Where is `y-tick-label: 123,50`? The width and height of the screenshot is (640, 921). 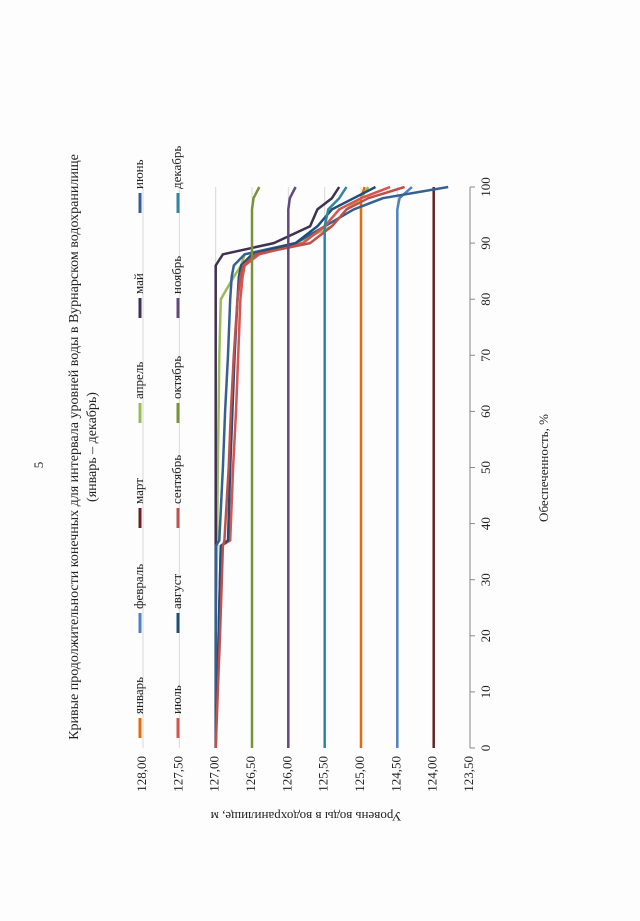 y-tick-label: 123,50 is located at coordinates (468, 774).